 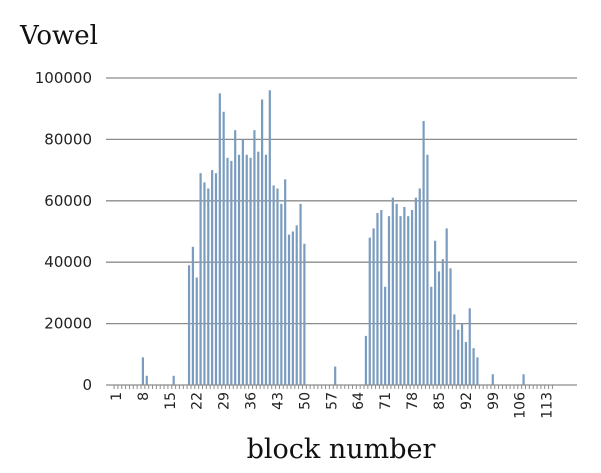 What do you see at coordinates (87, 385) in the screenshot?
I see `y-tick-label: 0` at bounding box center [87, 385].